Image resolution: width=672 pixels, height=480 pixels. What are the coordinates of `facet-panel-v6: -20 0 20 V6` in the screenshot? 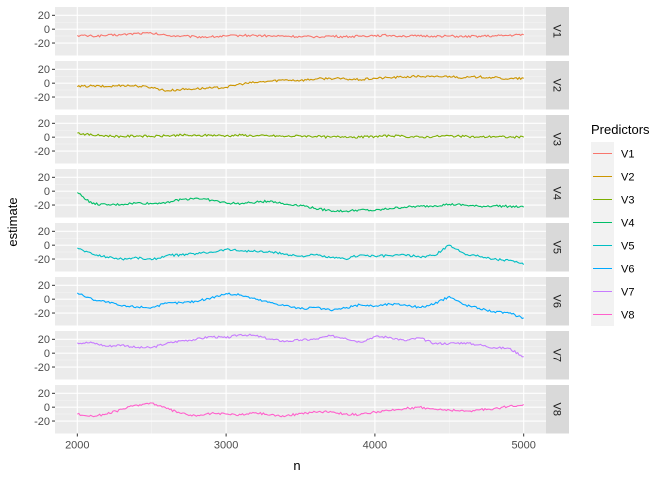 It's located at (301, 301).